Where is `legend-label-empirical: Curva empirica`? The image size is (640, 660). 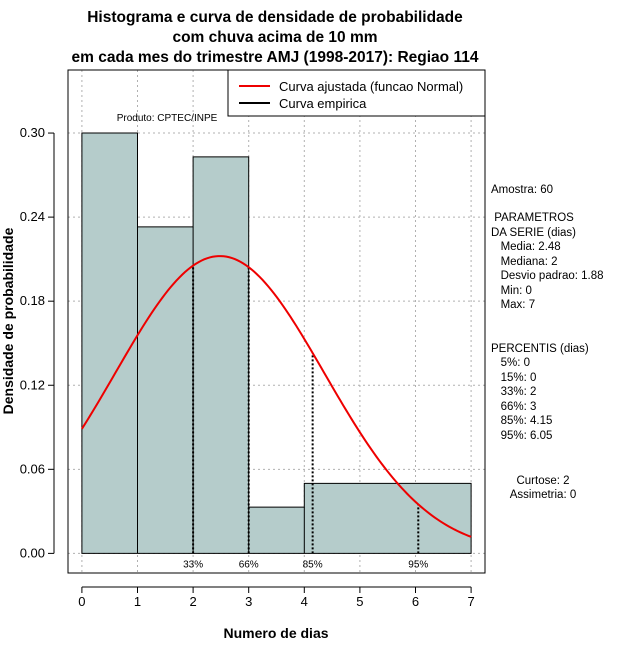 legend-label-empirical: Curva empirica is located at coordinates (323, 103).